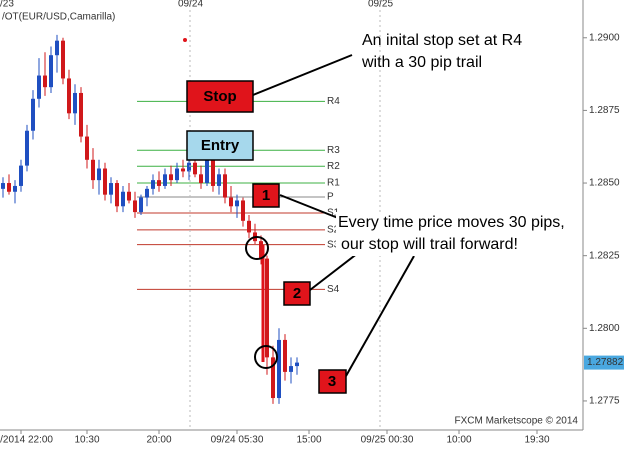 This screenshot has width=624, height=449. What do you see at coordinates (330, 197) in the screenshot?
I see `pivot-label: P` at bounding box center [330, 197].